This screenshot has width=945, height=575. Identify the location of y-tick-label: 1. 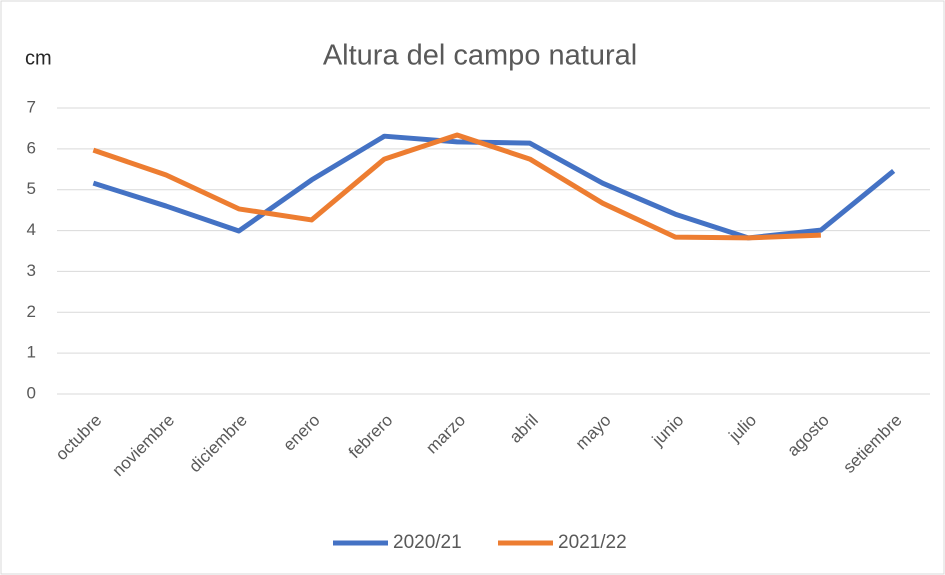
(31, 352).